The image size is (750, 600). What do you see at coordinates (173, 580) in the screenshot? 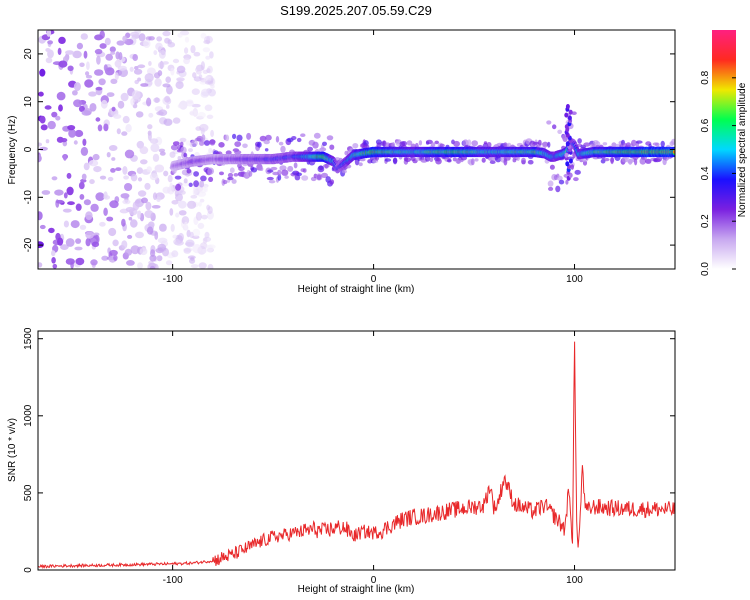
I see `snr-x-tick-label: -100` at bounding box center [173, 580].